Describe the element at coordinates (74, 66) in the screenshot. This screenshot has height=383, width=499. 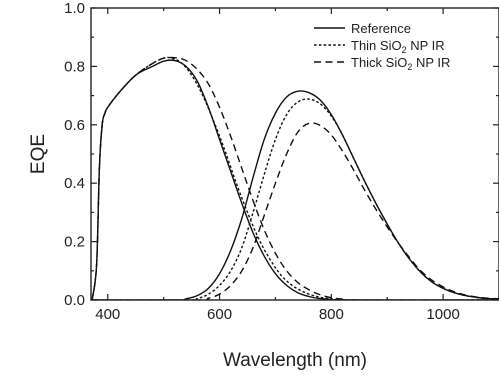
I see `y-tick-label: 0.8` at that location.